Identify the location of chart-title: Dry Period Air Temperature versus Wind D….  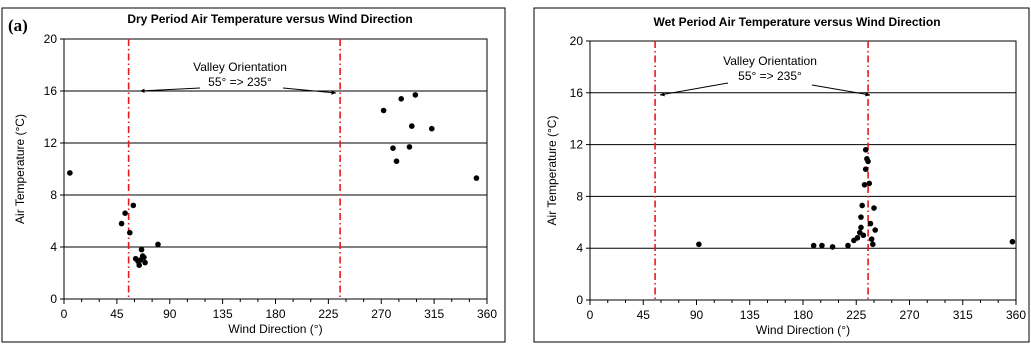
(269, 19).